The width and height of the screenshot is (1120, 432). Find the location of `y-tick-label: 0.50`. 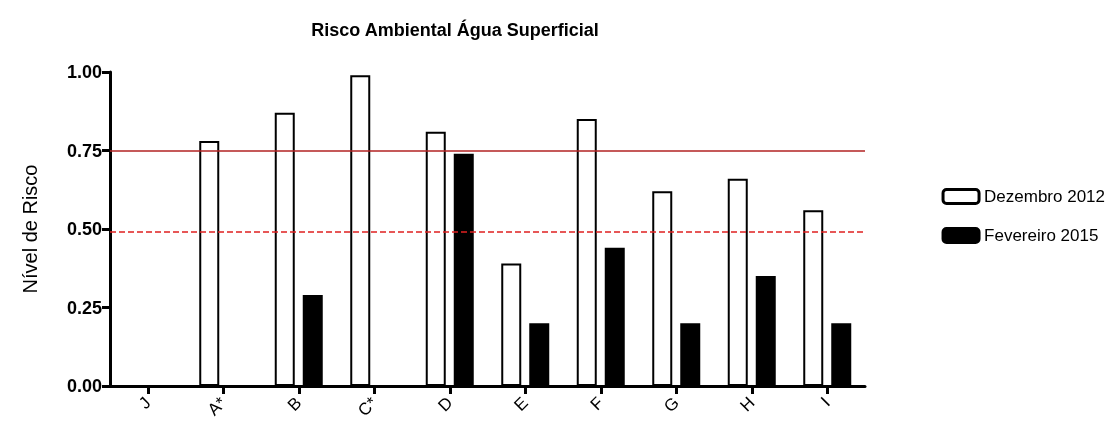

y-tick-label: 0.50 is located at coordinates (84, 229).